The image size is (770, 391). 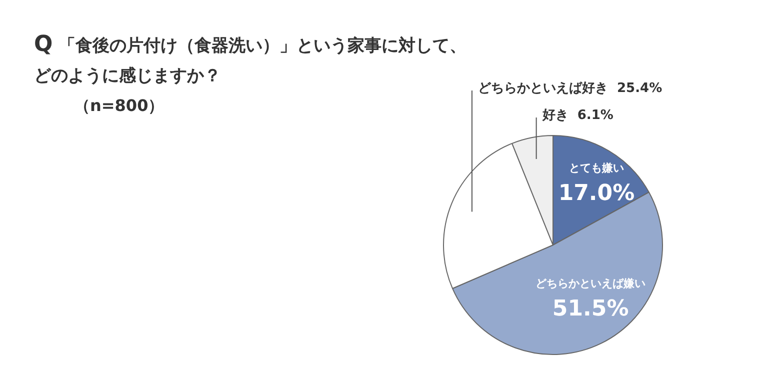 I want to click on slice-label: 好き 6.1%, so click(x=577, y=115).